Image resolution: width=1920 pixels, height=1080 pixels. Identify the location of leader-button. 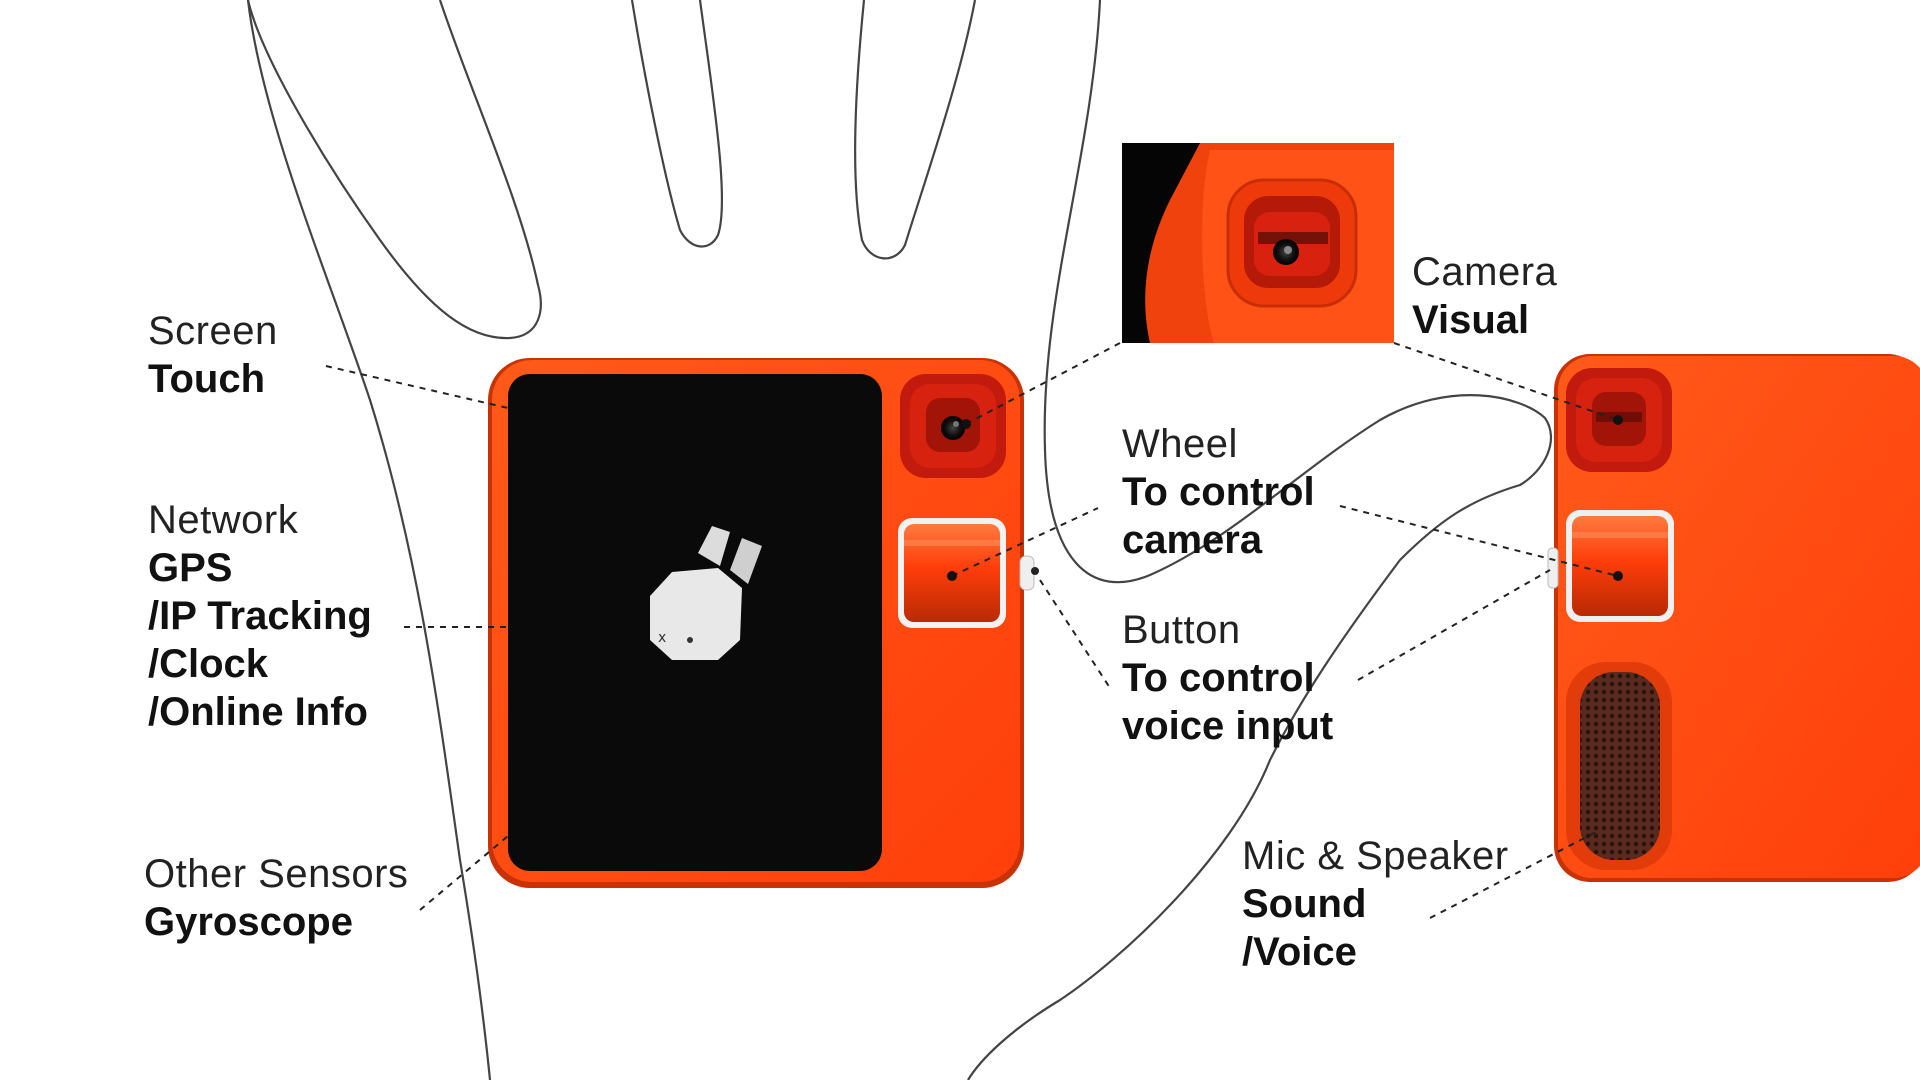
(1075, 634).